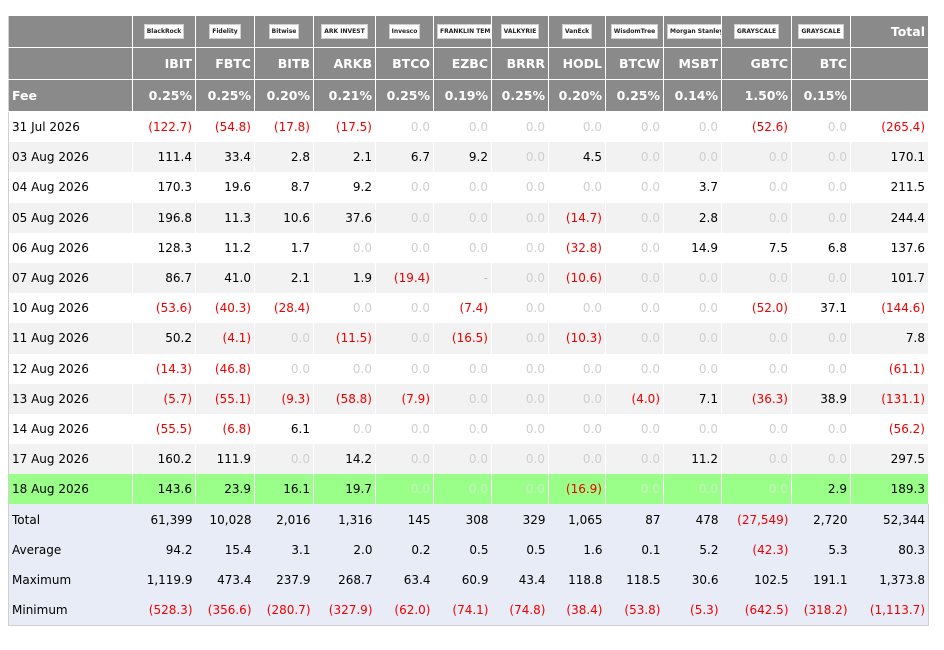 The width and height of the screenshot is (944, 650). What do you see at coordinates (889, 338) in the screenshot?
I see `row-total-cell: 7.8` at bounding box center [889, 338].